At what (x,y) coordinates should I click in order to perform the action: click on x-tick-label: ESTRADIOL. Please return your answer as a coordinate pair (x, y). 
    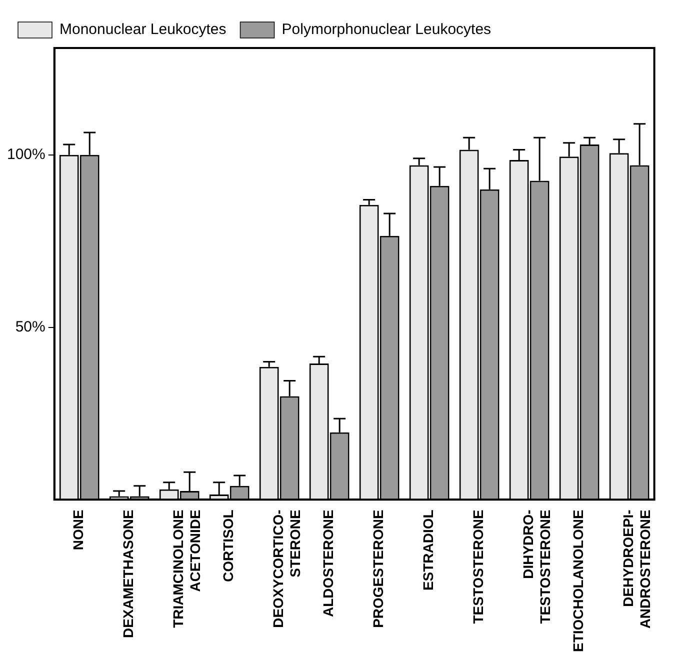
    Looking at the image, I should click on (428, 550).